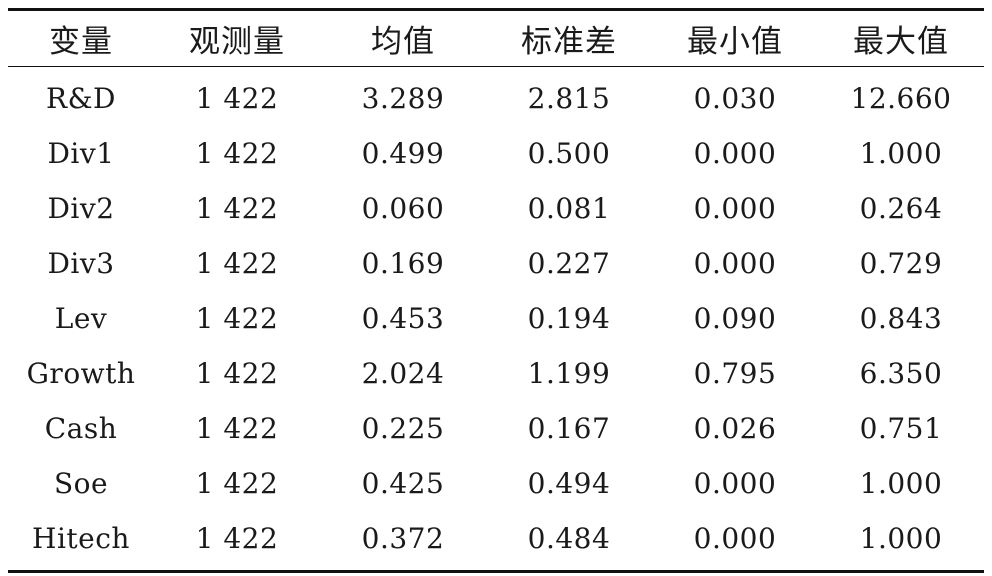  Describe the element at coordinates (569, 153) in the screenshot. I see `cell-std-dev: 0.500` at that location.